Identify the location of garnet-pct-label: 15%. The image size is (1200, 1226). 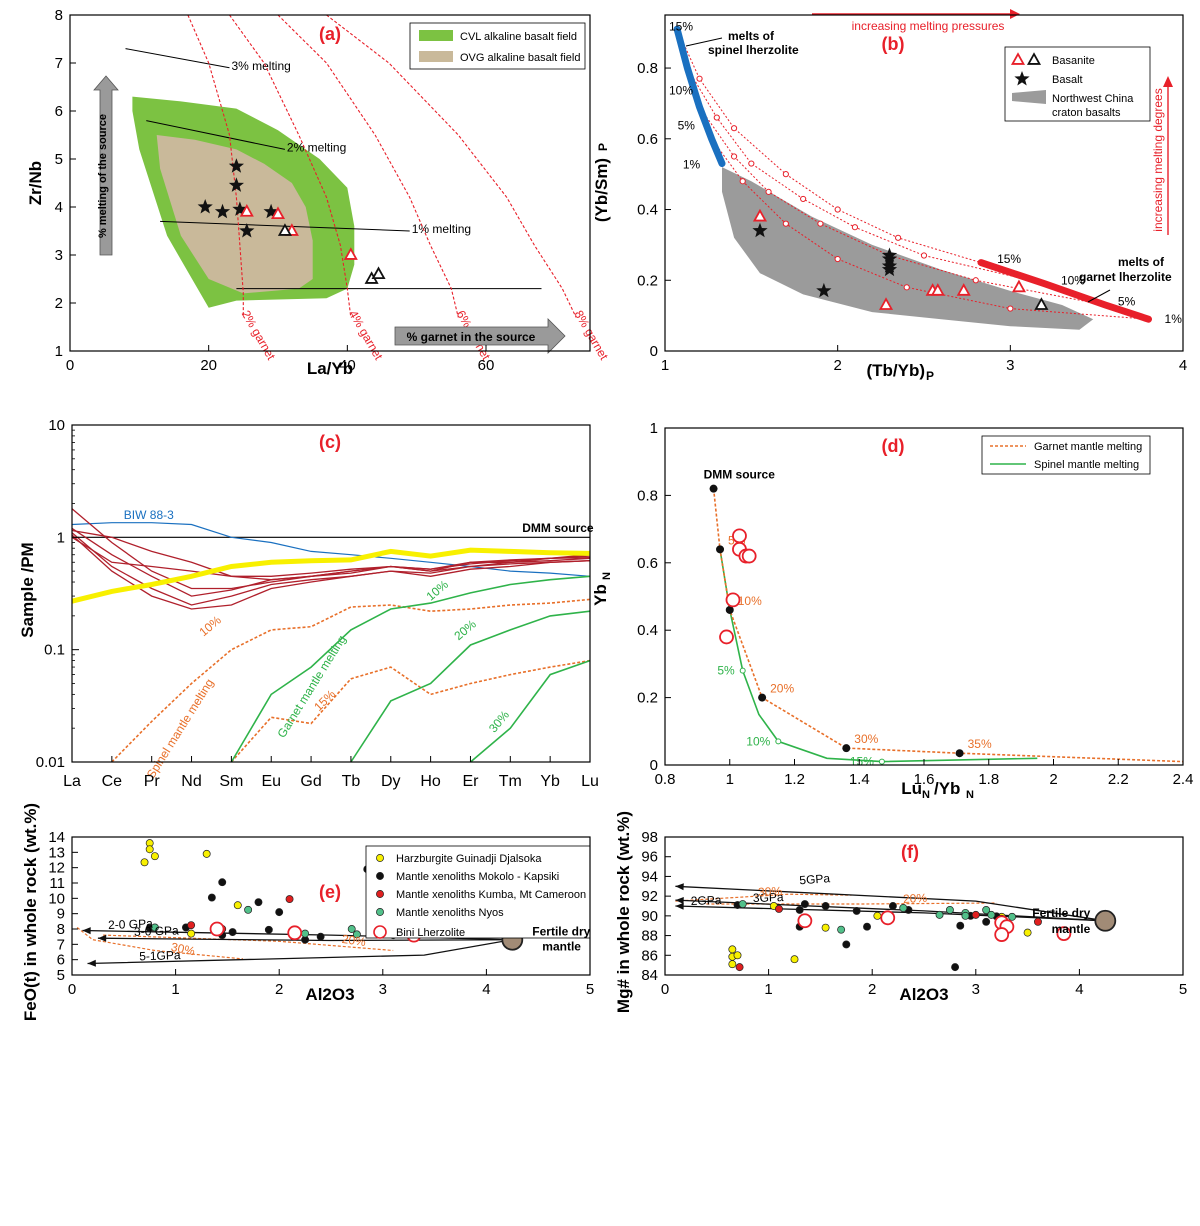
(1009, 259).